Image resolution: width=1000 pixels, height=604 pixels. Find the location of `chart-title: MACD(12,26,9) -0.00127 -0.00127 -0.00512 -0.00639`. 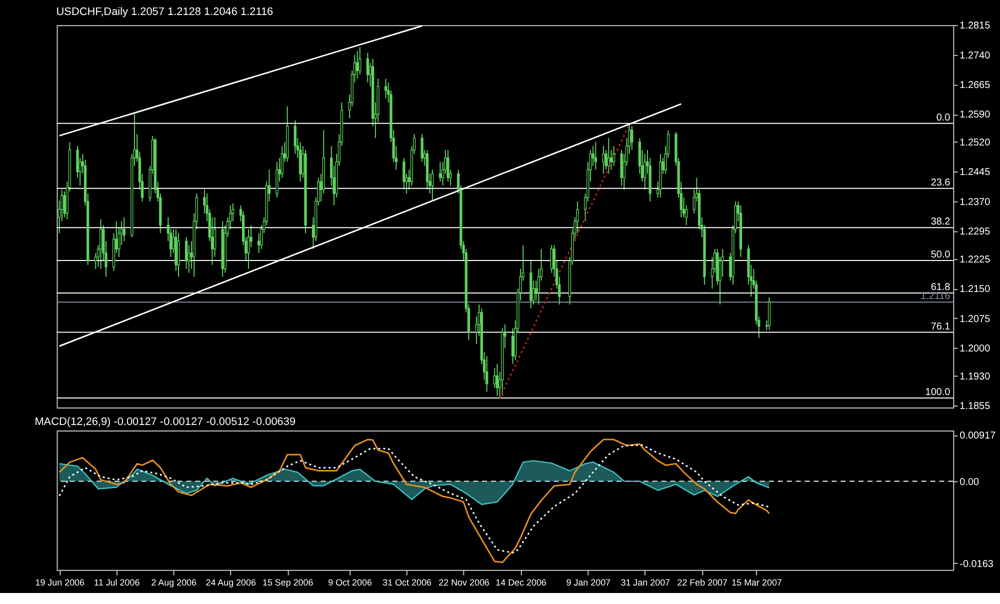

chart-title: MACD(12,26,9) -0.00127 -0.00127 -0.00512 -0.00639 is located at coordinates (165, 422).